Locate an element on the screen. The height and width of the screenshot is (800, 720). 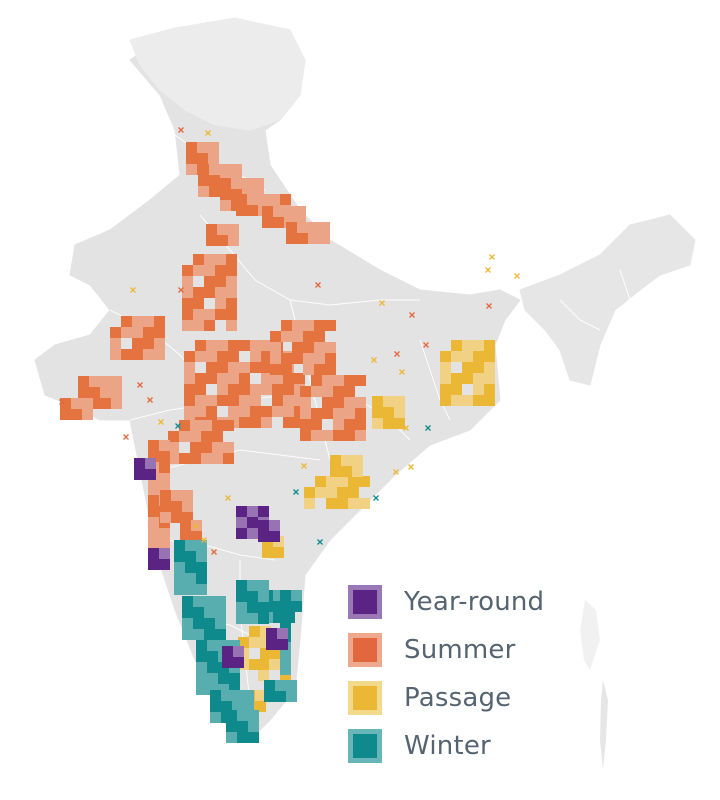
legend-item-summer: Summer is located at coordinates (478, 650).